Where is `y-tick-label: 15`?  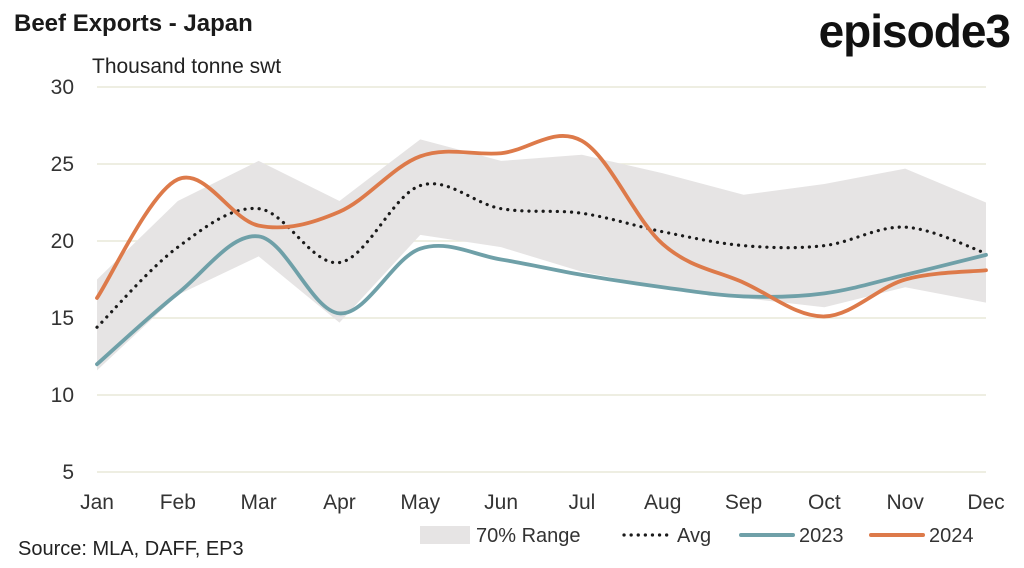 y-tick-label: 15 is located at coordinates (62, 318).